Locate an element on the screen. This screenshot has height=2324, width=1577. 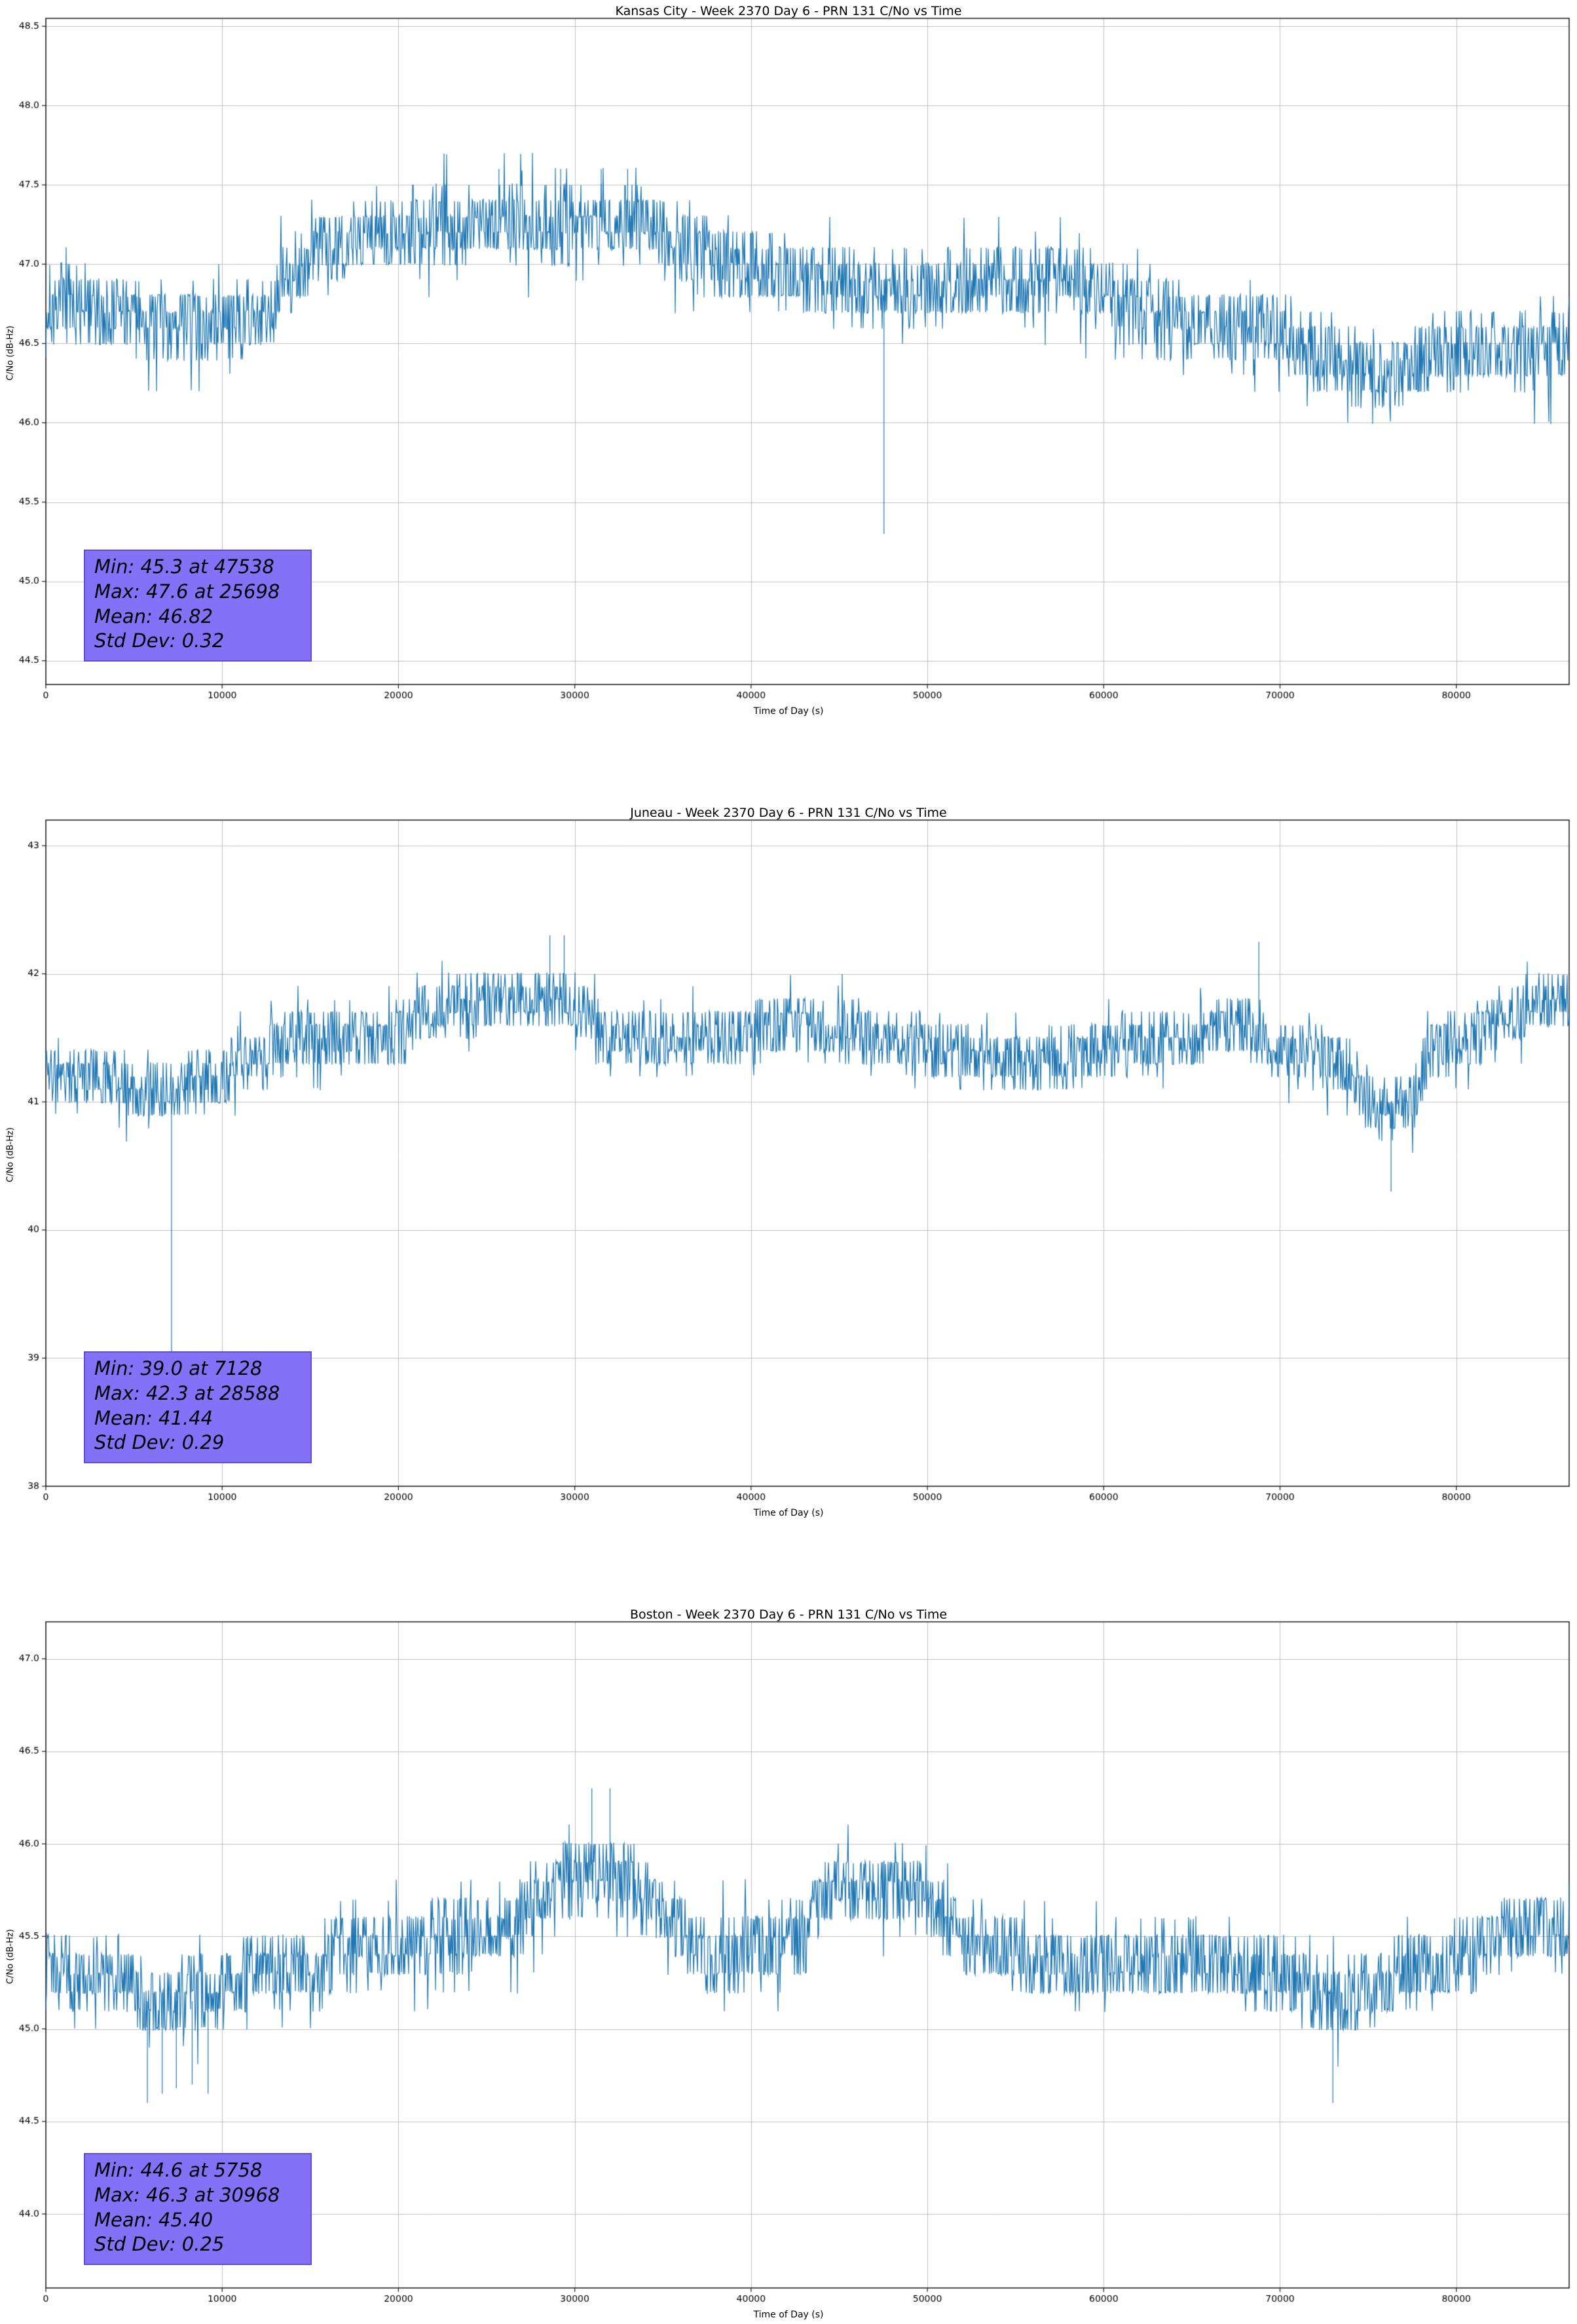
stat-min: Min: 44.6 at 5758 is located at coordinates (178, 2170).